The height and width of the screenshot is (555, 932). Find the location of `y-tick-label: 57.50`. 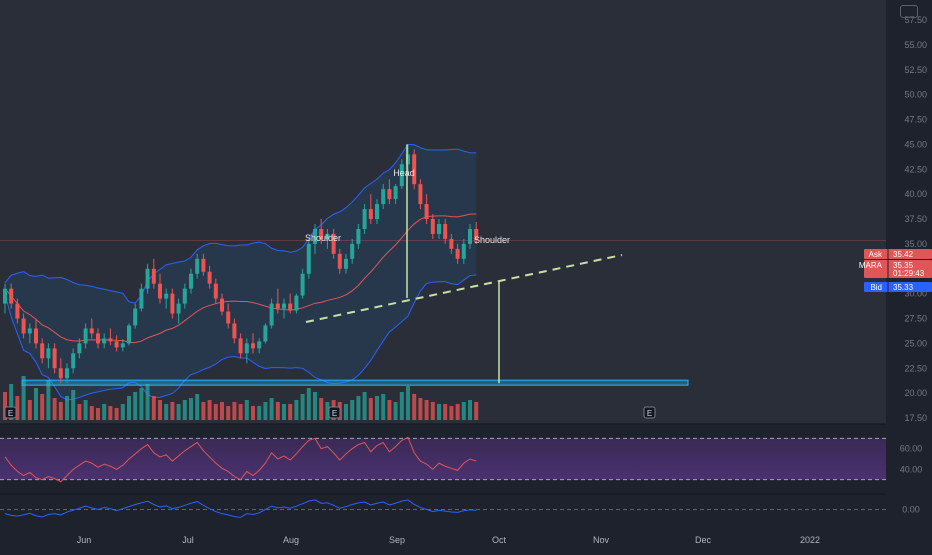

y-tick-label: 57.50 is located at coordinates (915, 20).